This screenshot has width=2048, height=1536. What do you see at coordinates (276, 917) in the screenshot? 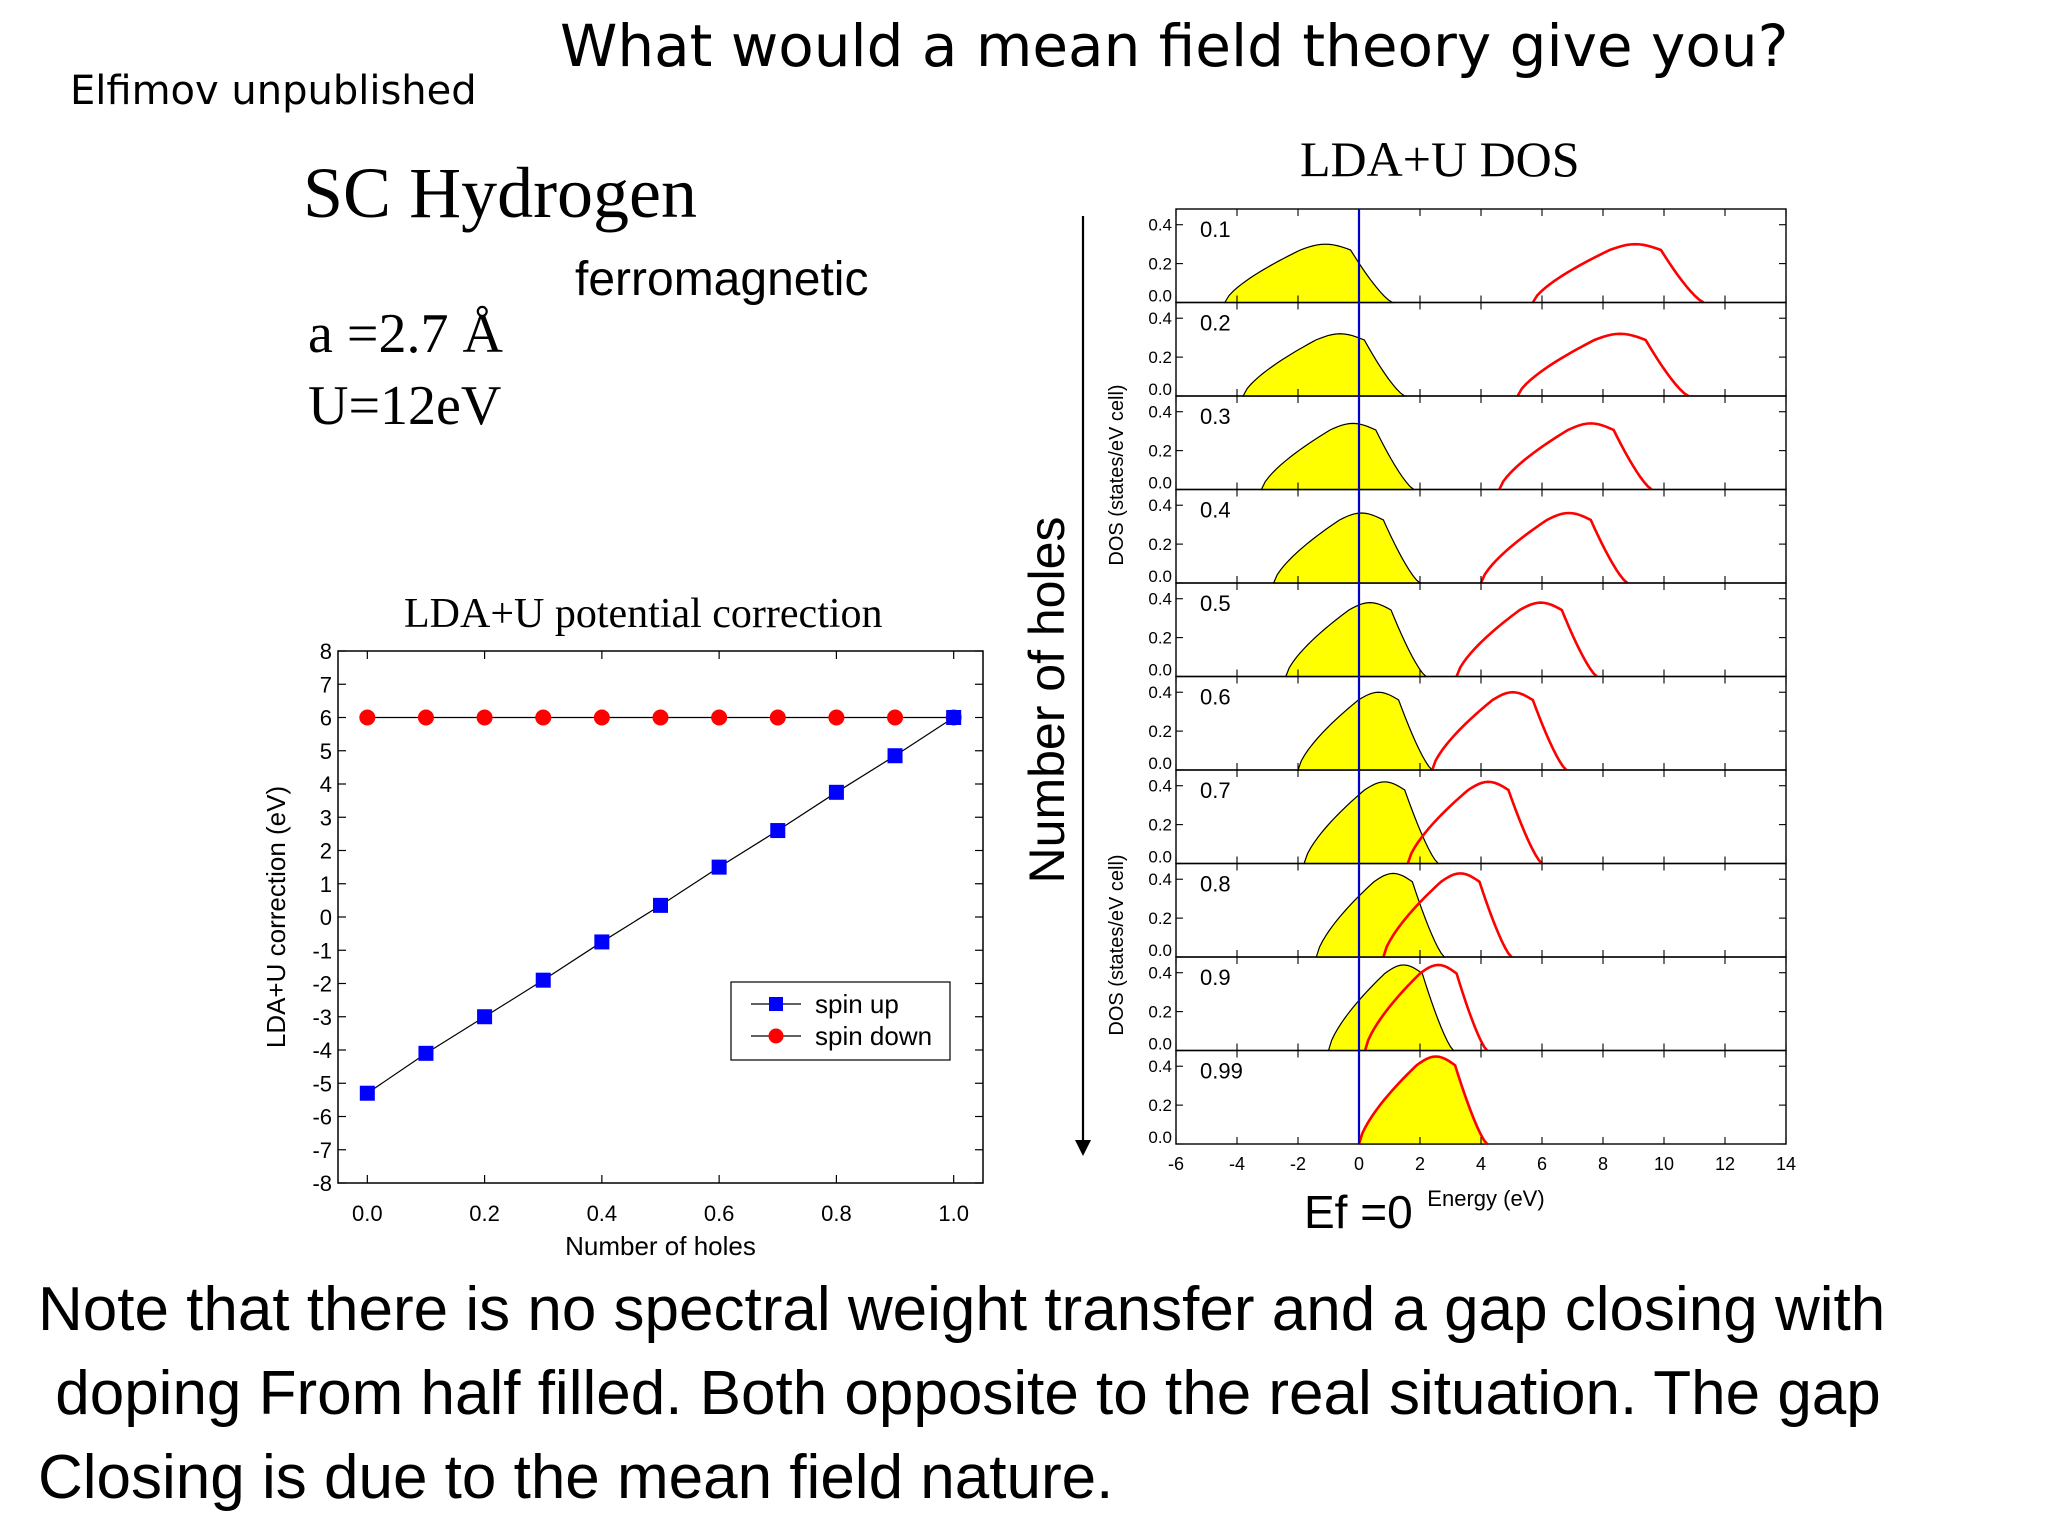
I see `y-axis-label: LDA+U correction (eV)` at bounding box center [276, 917].